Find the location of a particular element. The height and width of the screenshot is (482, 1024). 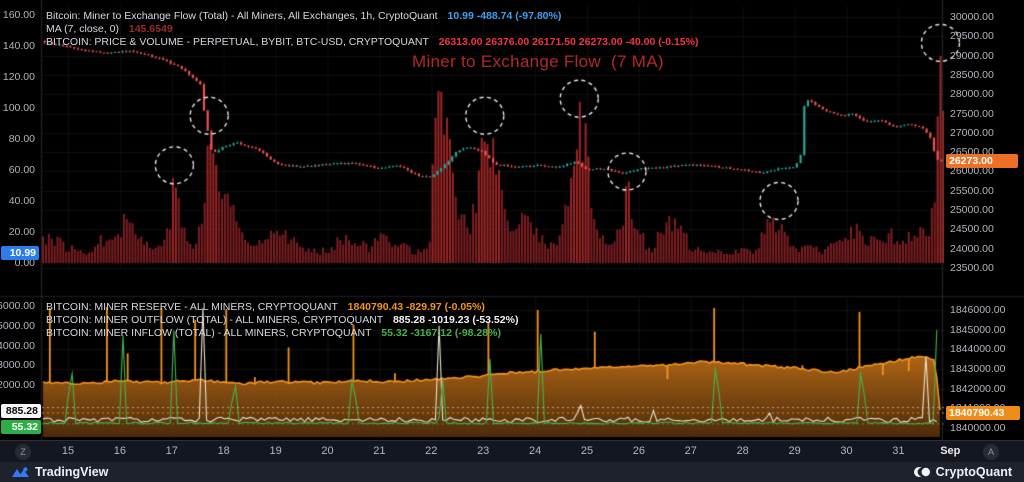

axis-tick-label: 26000.00 is located at coordinates (972, 171).